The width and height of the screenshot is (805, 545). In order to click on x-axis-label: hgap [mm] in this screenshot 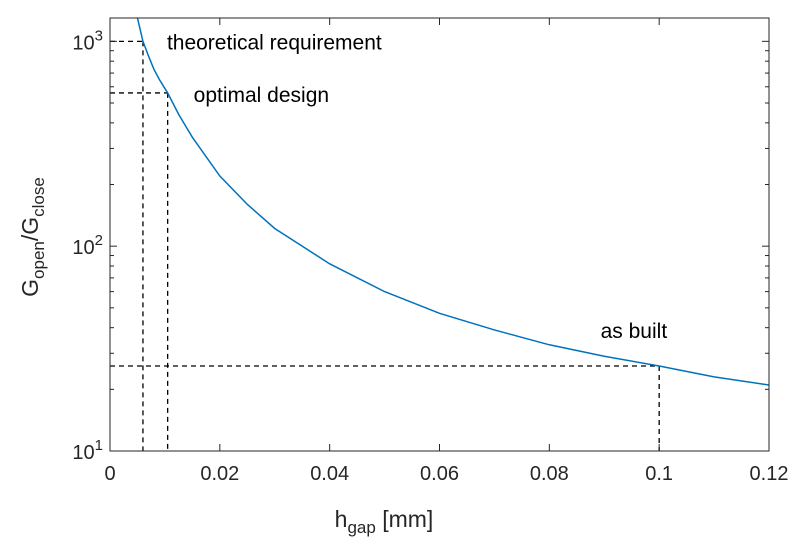, I will do `click(384, 521)`.